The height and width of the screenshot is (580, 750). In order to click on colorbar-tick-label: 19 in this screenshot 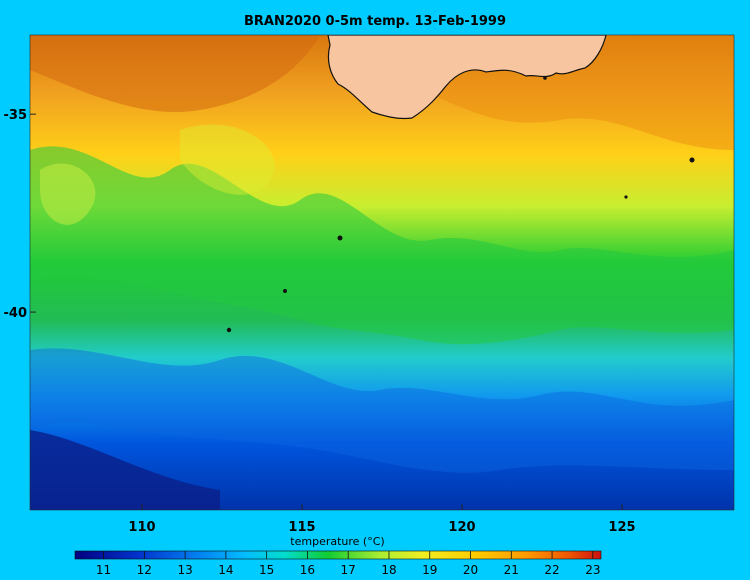, I will do `click(429, 570)`.